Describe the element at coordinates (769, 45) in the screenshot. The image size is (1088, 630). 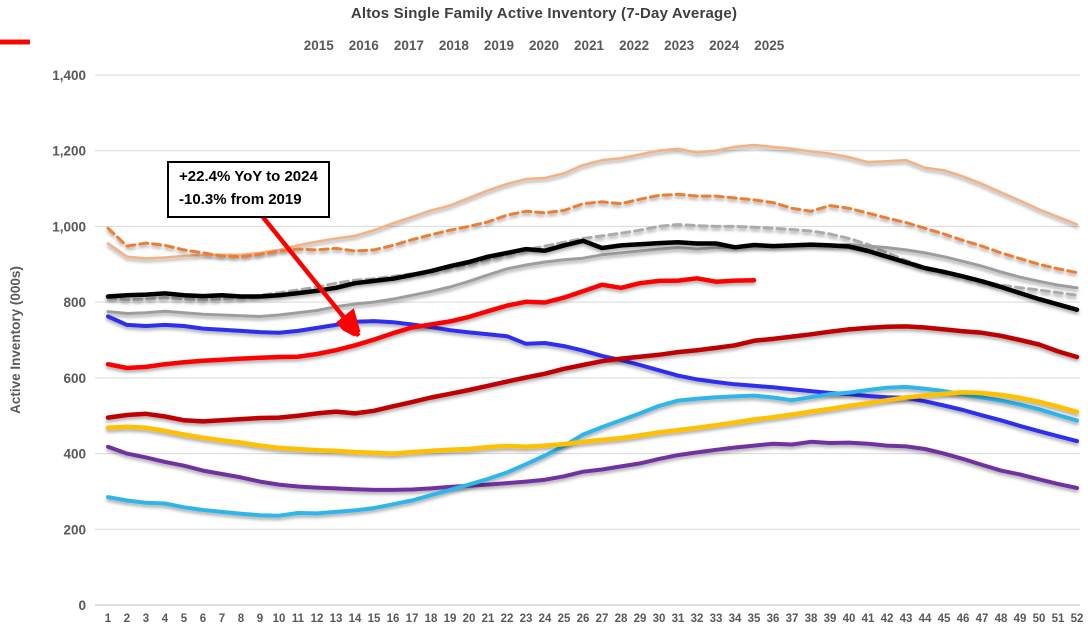
I see `legend-label-2025: 2025` at that location.